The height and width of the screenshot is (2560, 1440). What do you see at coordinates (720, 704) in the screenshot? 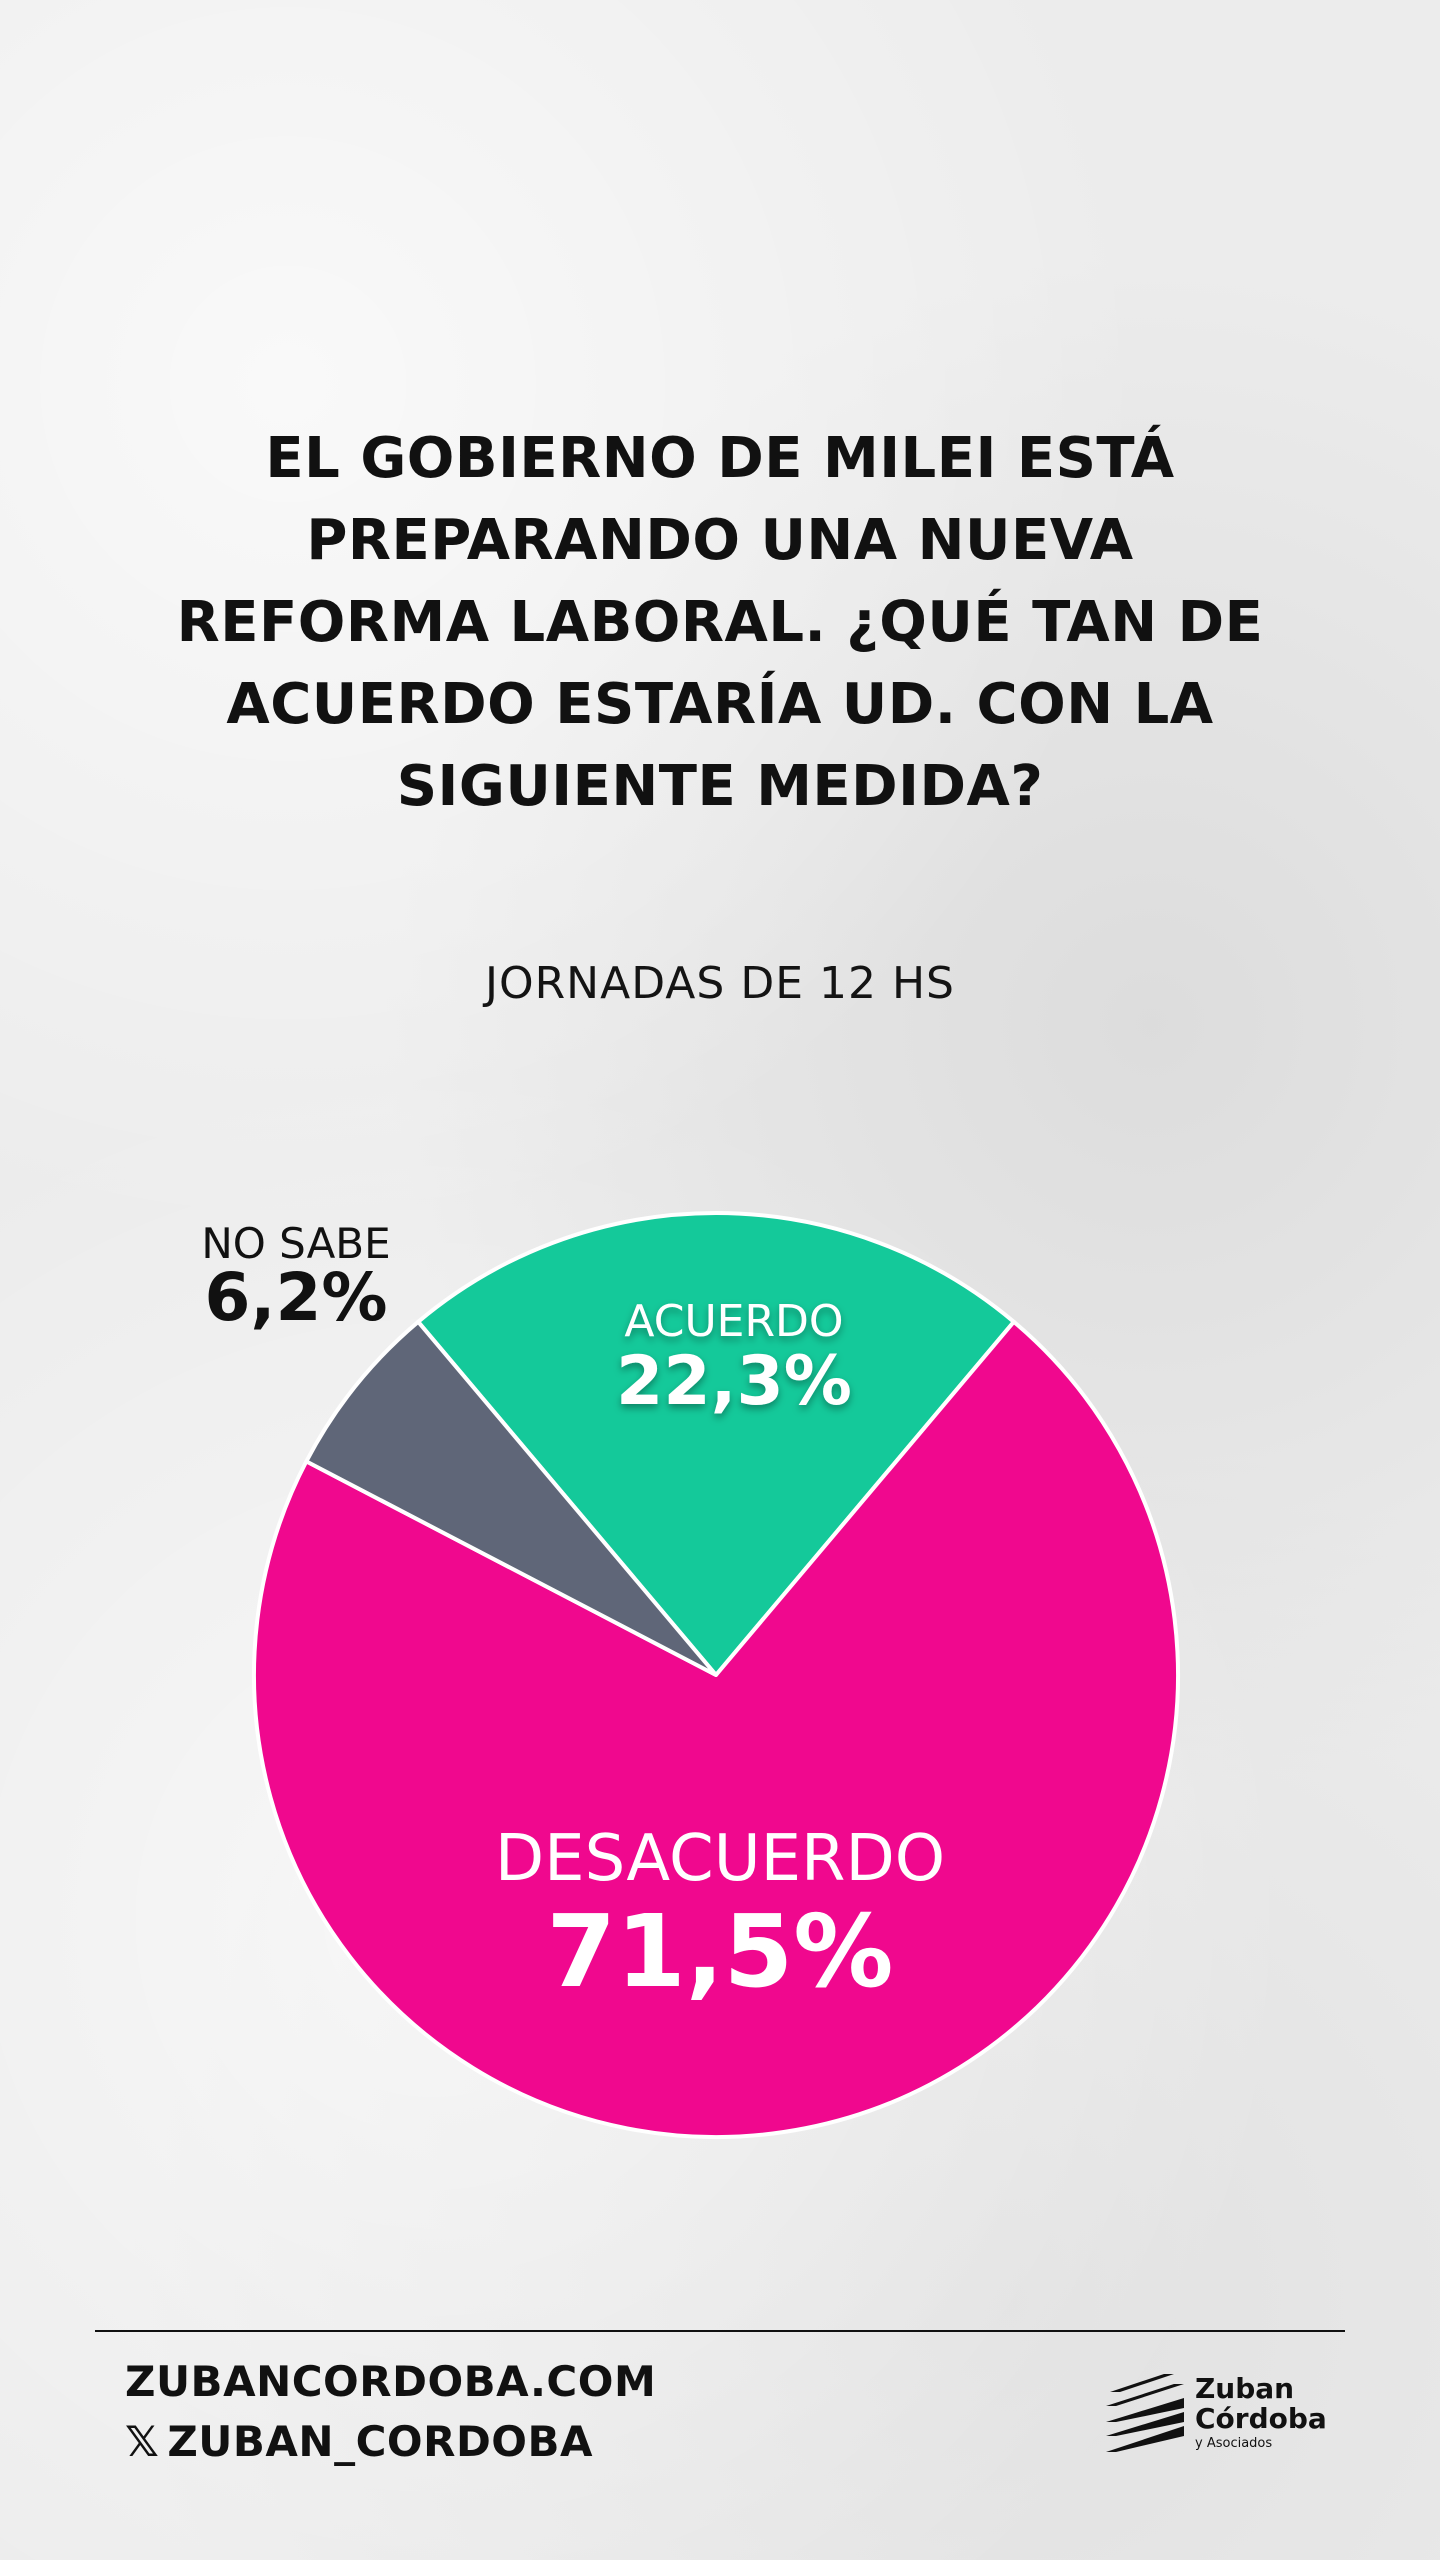
I see `title-line: ACUERDO ESTARÍA UD. CON LA` at bounding box center [720, 704].